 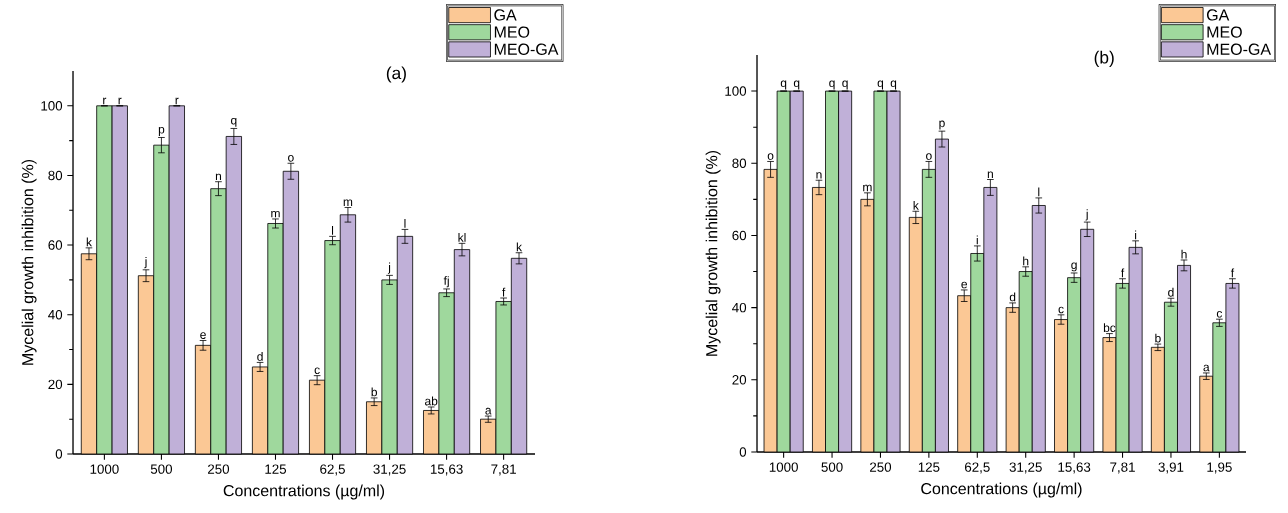 What do you see at coordinates (1171, 468) in the screenshot?
I see `x-tick-label: 3,91` at bounding box center [1171, 468].